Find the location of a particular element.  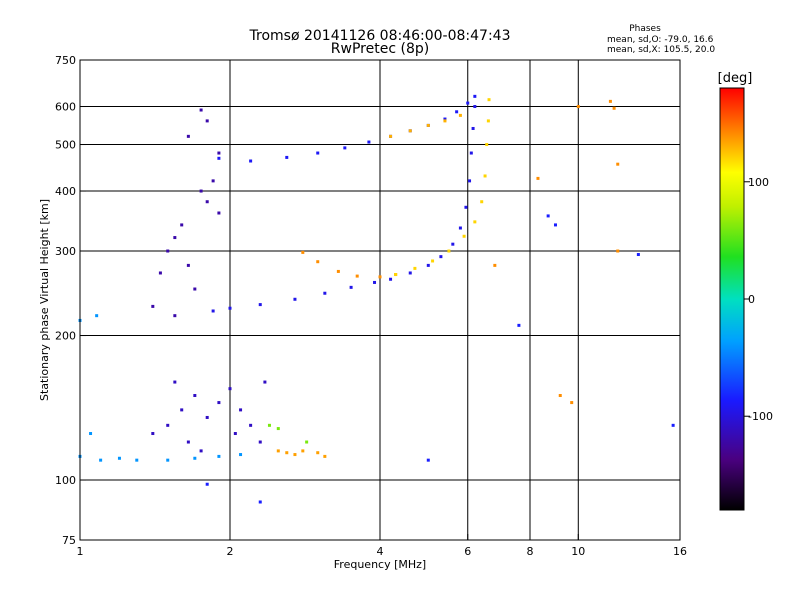

stats-heading: Phases is located at coordinates (645, 29).